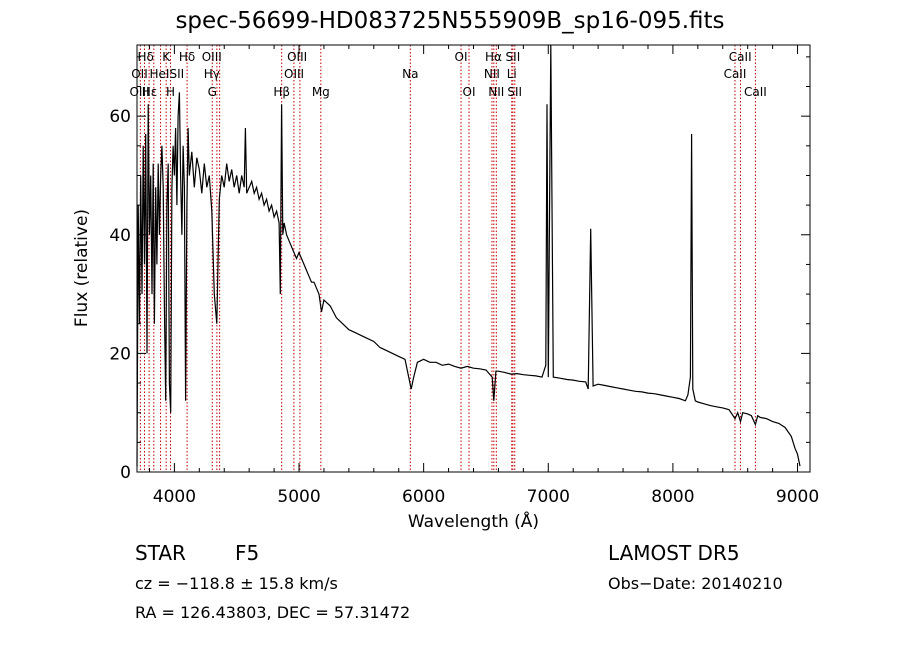 The width and height of the screenshot is (900, 649). What do you see at coordinates (247, 553) in the screenshot?
I see `spectral-subclass: F5` at bounding box center [247, 553].